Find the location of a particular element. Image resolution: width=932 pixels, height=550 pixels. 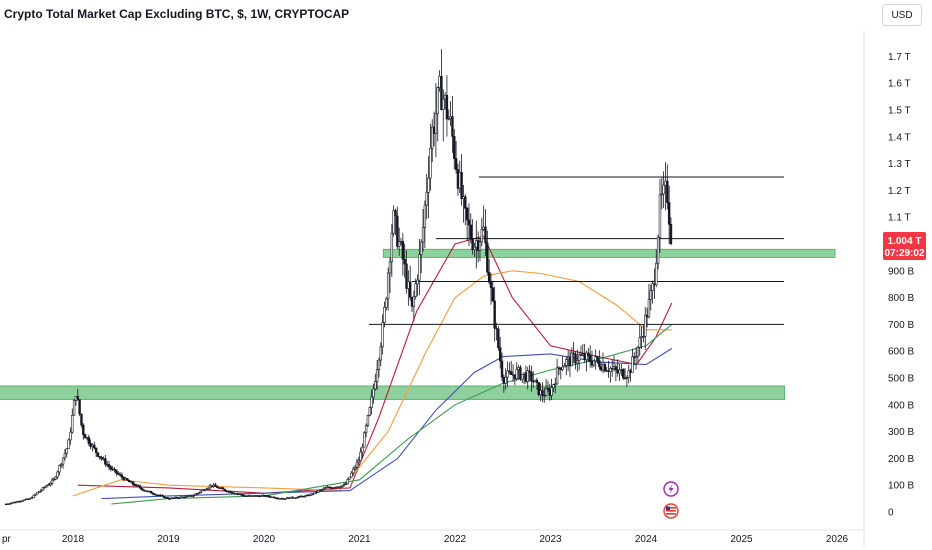

currency-button: USD is located at coordinates (902, 15).